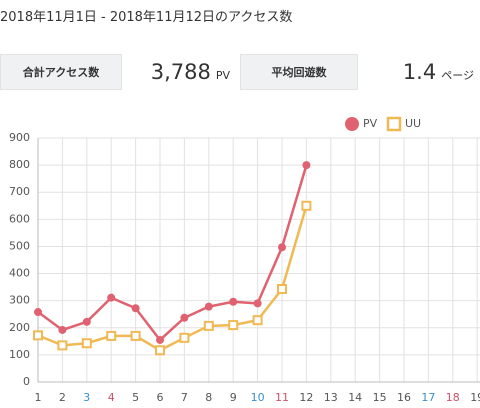  I want to click on stat-value-box: 1.4 ページ, so click(419, 72).